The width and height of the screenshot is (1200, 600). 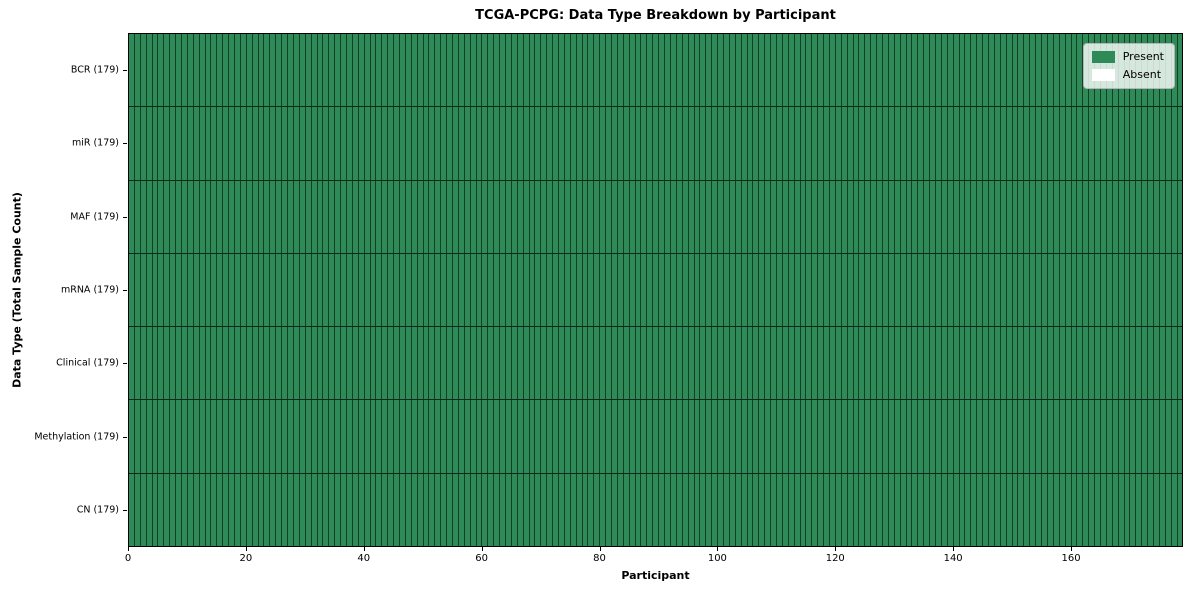 I want to click on legend-item-absent: Absent, so click(x=1127, y=75).